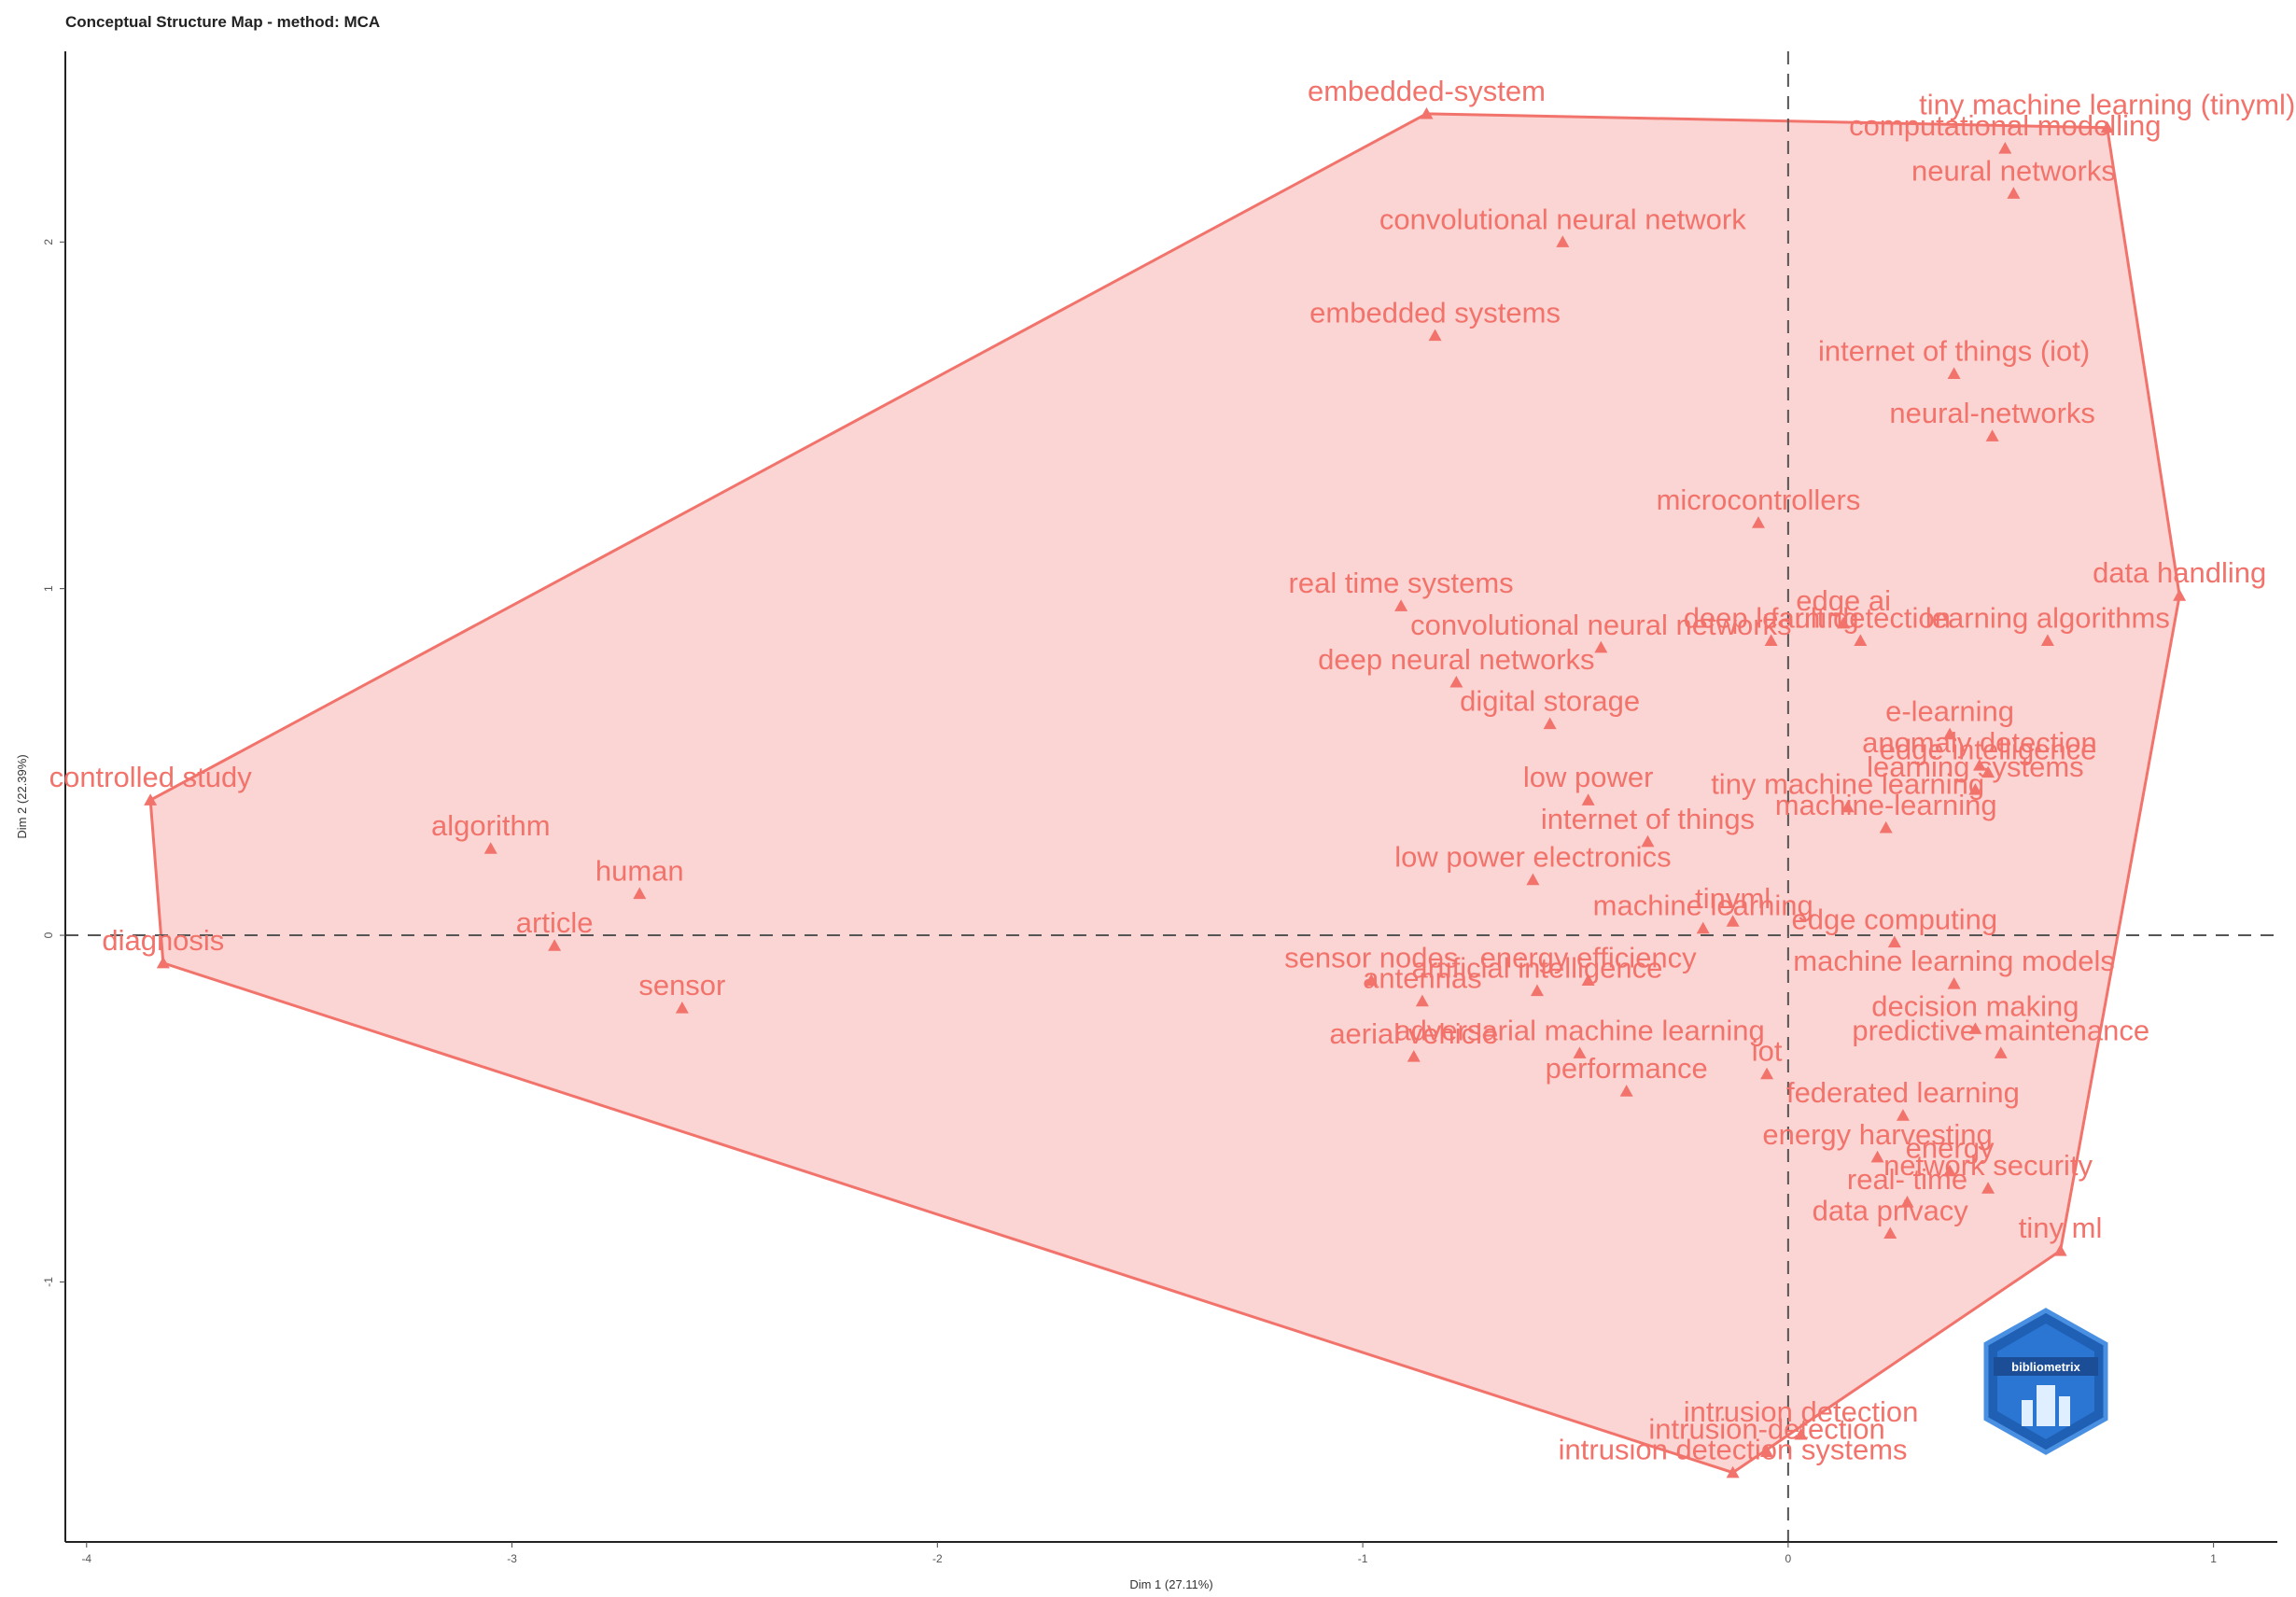 The image size is (2296, 1597). I want to click on point-label: microcontrollers, so click(1759, 500).